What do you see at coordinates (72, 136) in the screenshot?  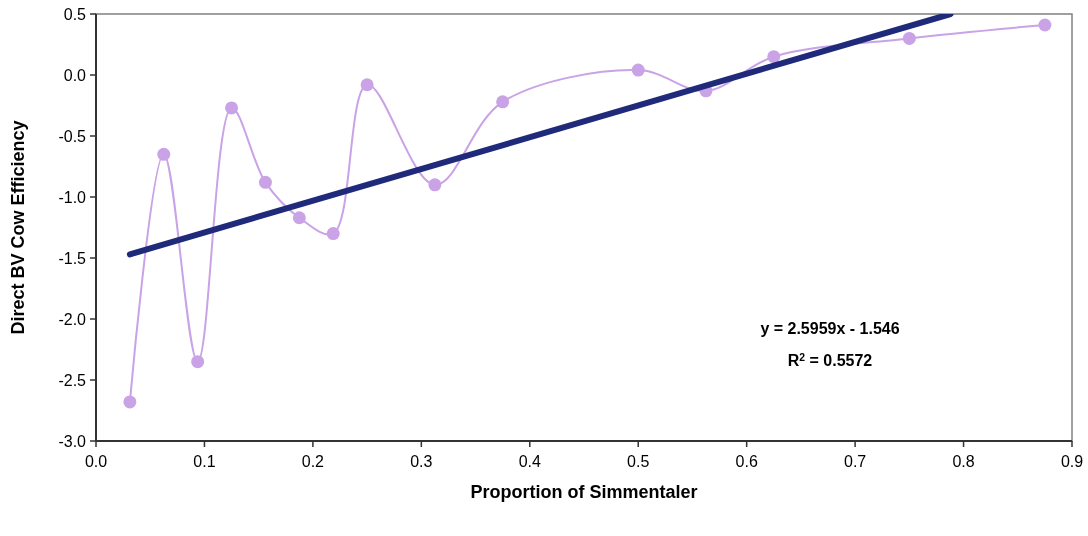 I see `y-tick-label: -0.5` at bounding box center [72, 136].